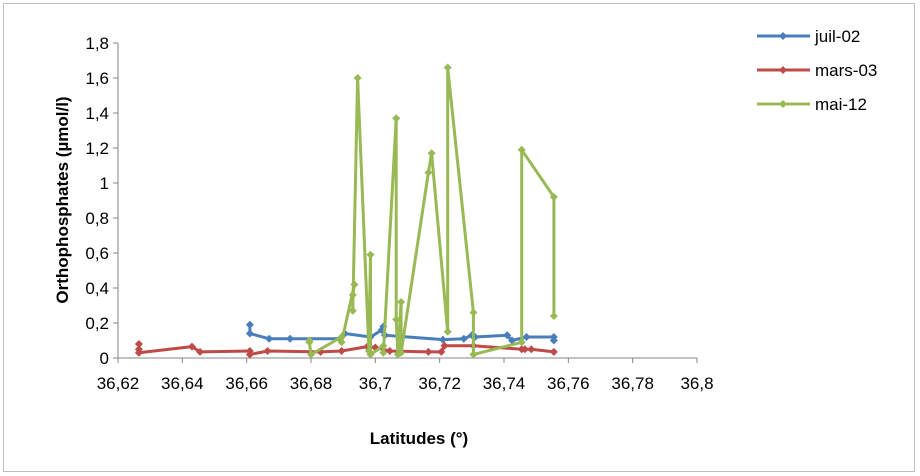 The width and height of the screenshot is (920, 476). I want to click on y-tick-label: 1, so click(104, 183).